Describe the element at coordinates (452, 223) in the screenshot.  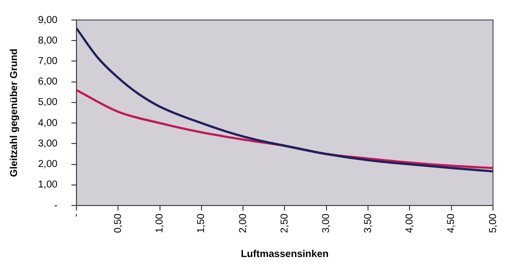
I see `x-tick-label: 4,50` at that location.